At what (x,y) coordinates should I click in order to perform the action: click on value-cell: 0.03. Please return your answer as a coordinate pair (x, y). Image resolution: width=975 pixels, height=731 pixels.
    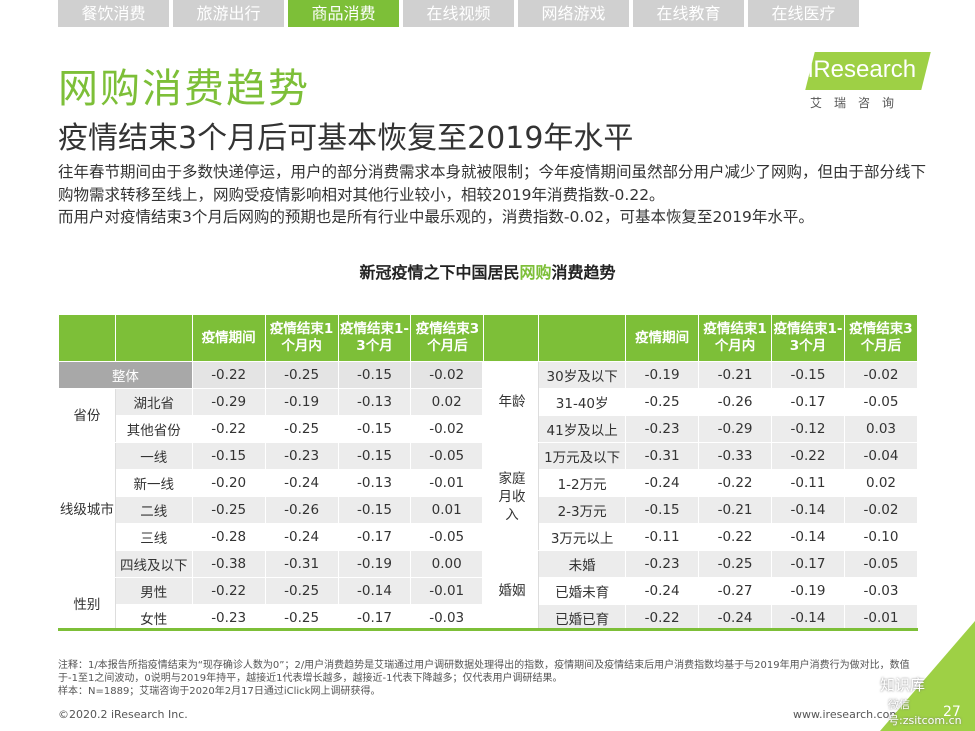
    Looking at the image, I should click on (881, 429).